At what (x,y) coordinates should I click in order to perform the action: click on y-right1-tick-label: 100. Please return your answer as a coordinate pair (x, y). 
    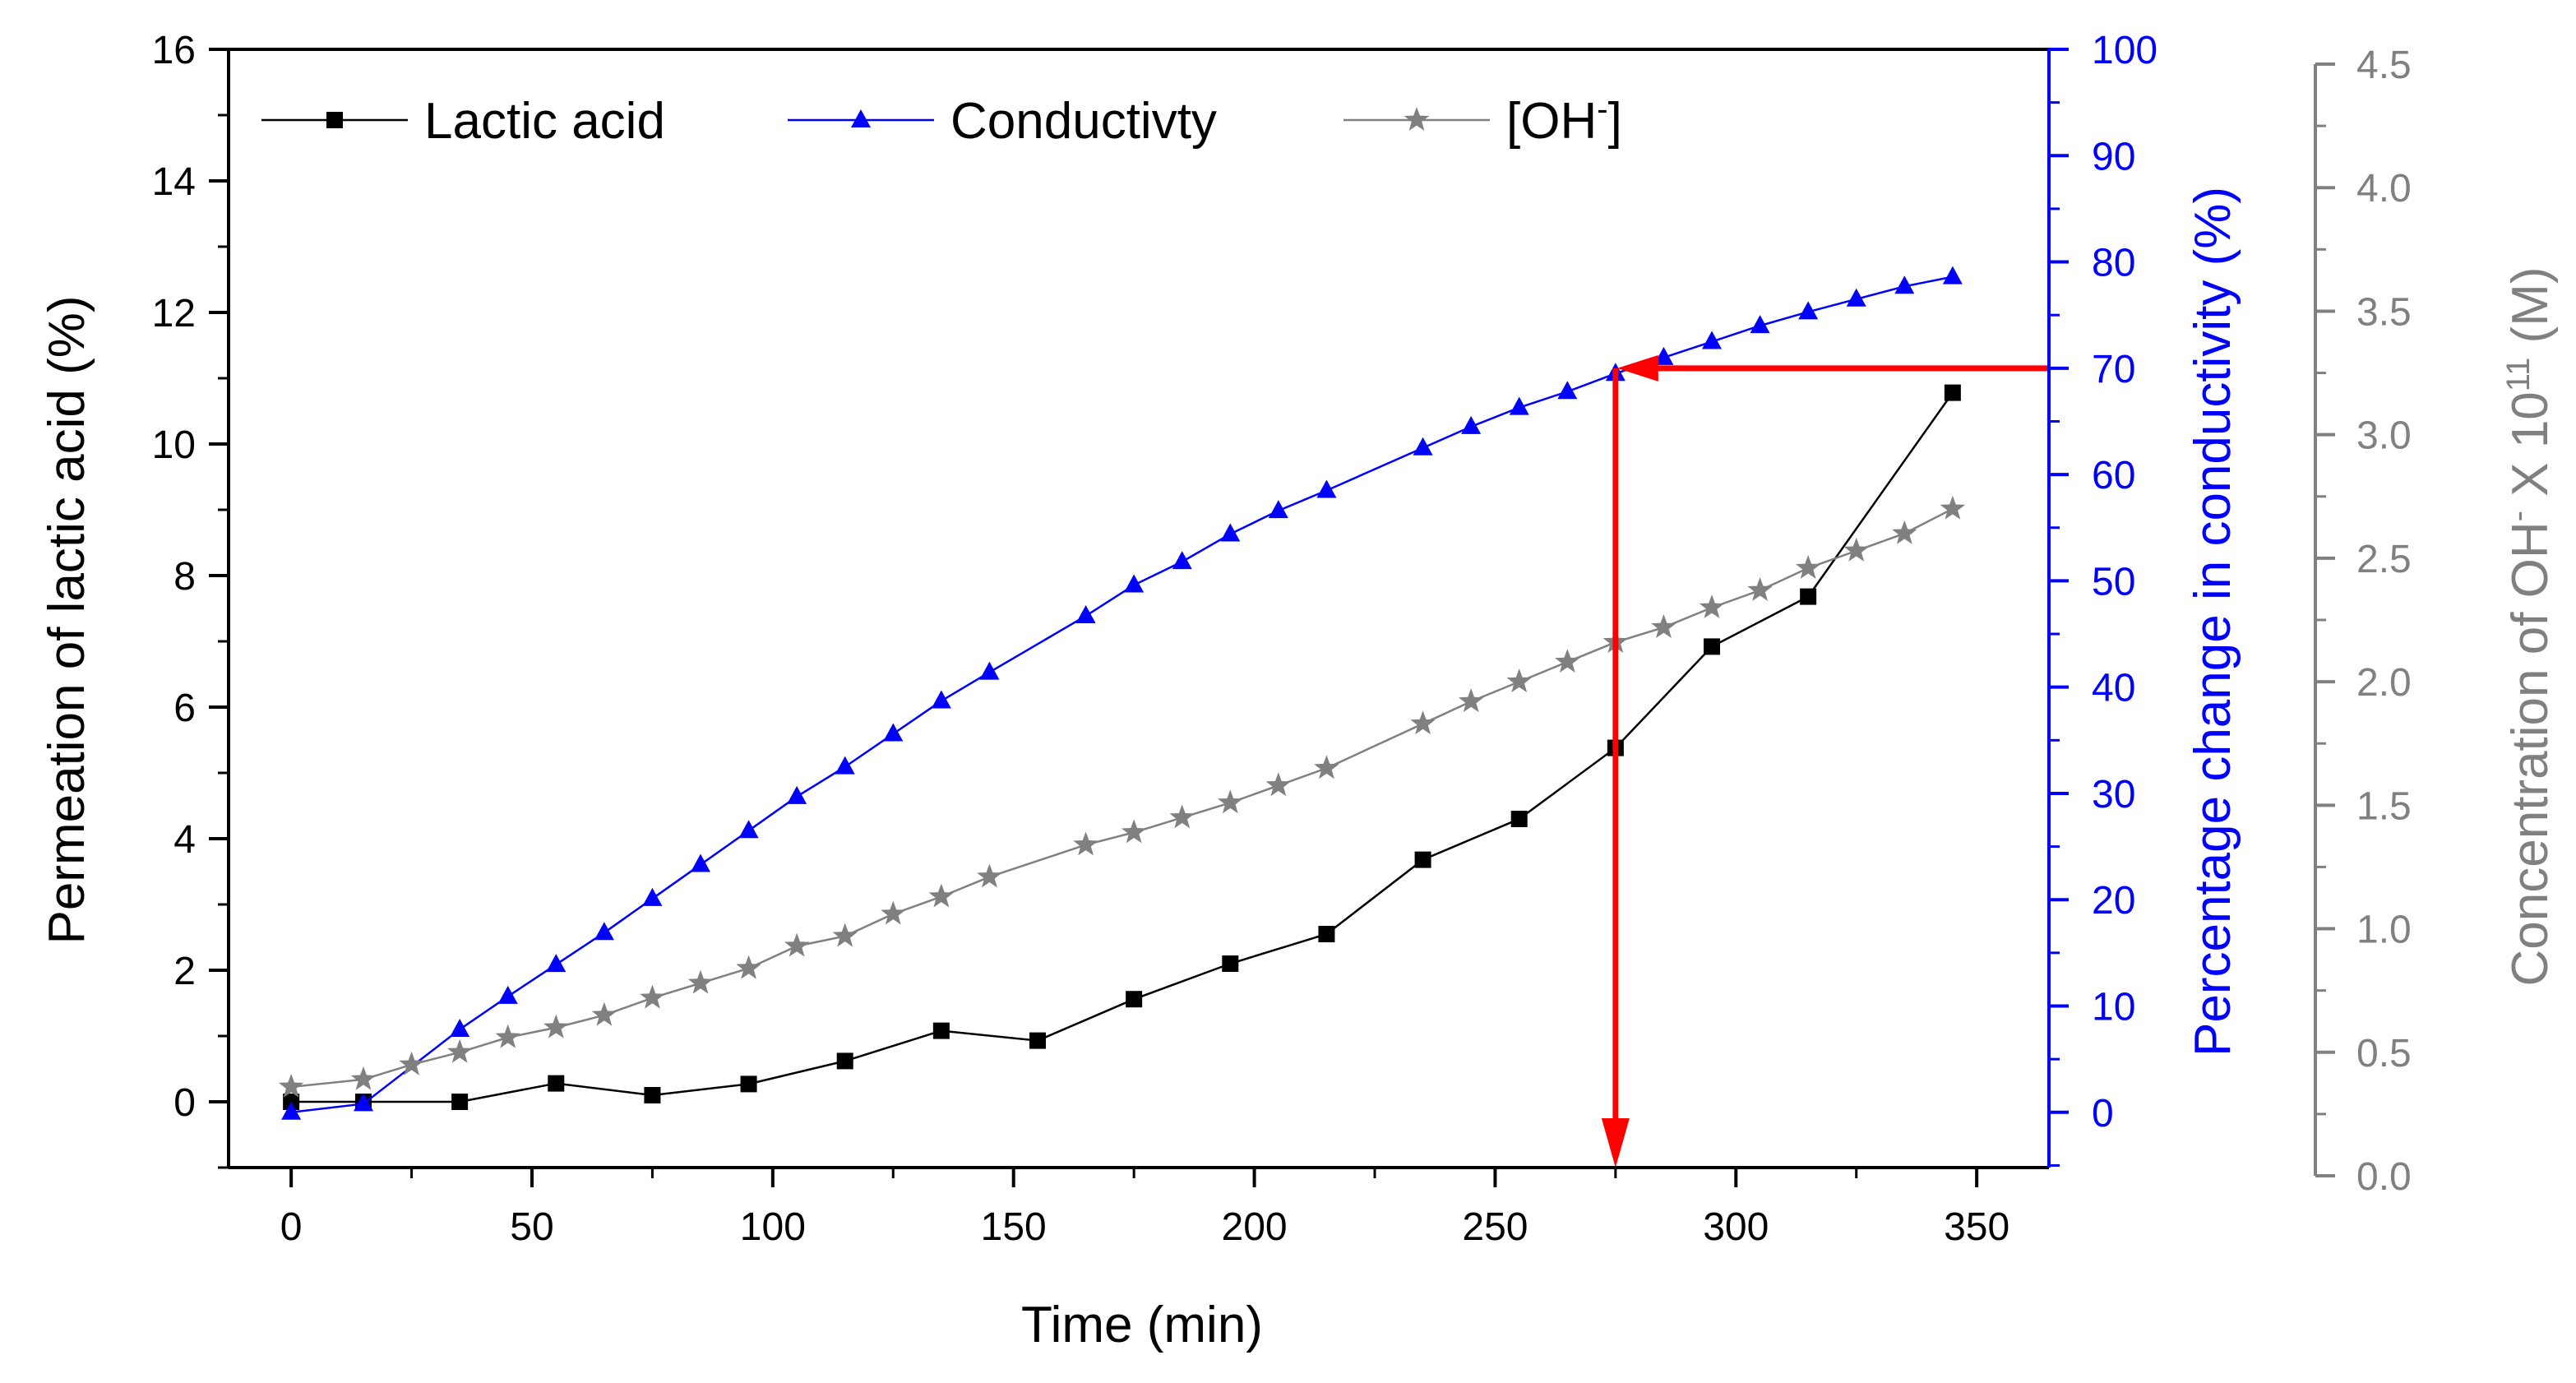
    Looking at the image, I should click on (2124, 50).